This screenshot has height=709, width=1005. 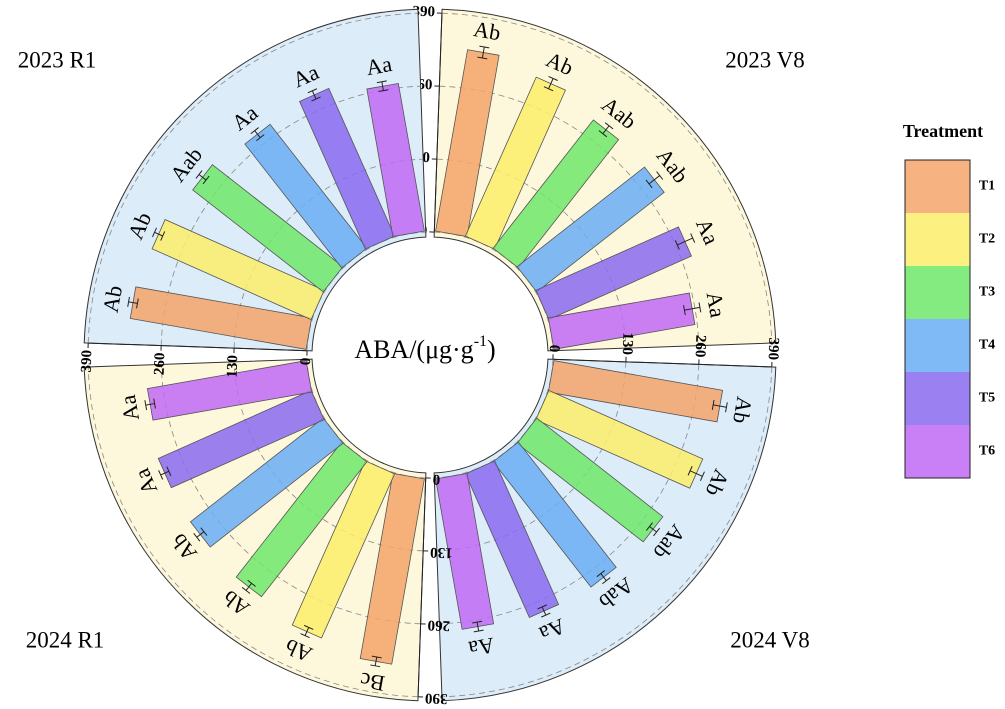 I want to click on legend-label: T1, so click(x=987, y=186).